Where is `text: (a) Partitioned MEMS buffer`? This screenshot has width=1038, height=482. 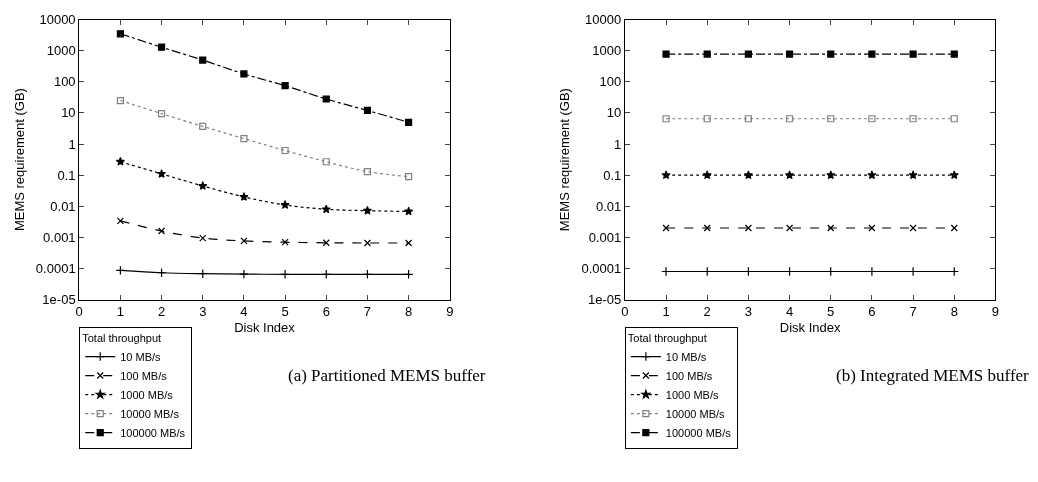
text: (a) Partitioned MEMS buffer is located at coordinates (387, 375).